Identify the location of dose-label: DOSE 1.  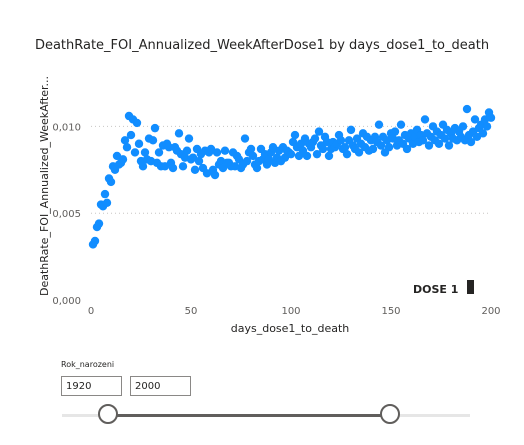
(436, 289).